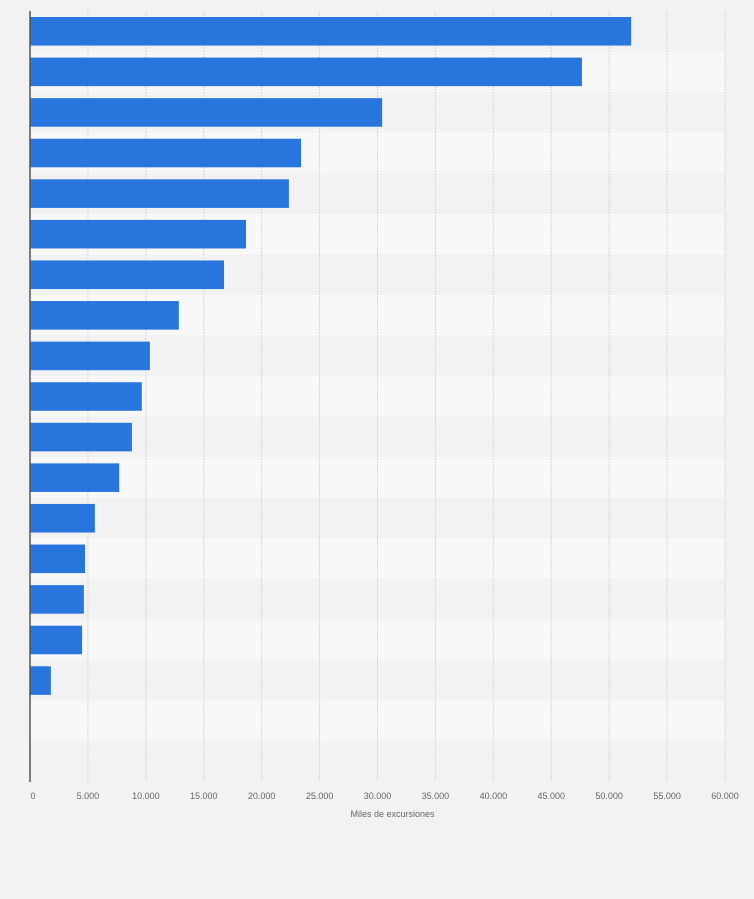 The height and width of the screenshot is (899, 754). I want to click on x-tick-label: 20.000, so click(262, 796).